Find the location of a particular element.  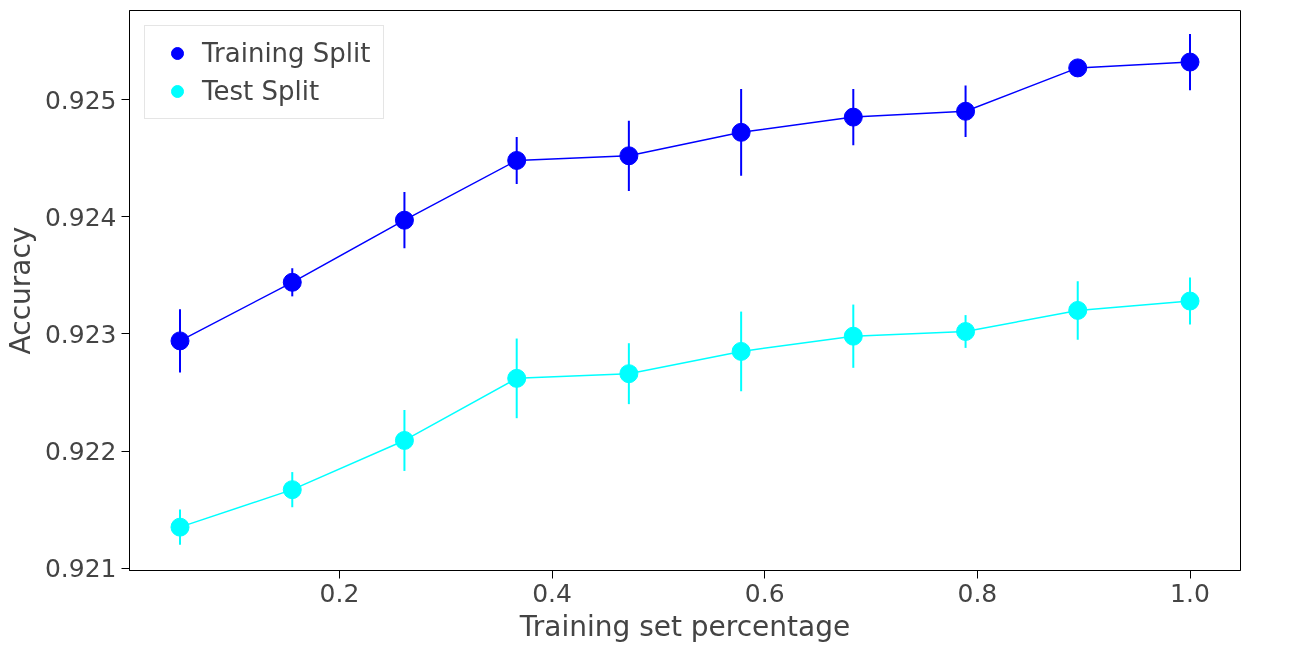

x-tick-label: 0.4 is located at coordinates (552, 593).